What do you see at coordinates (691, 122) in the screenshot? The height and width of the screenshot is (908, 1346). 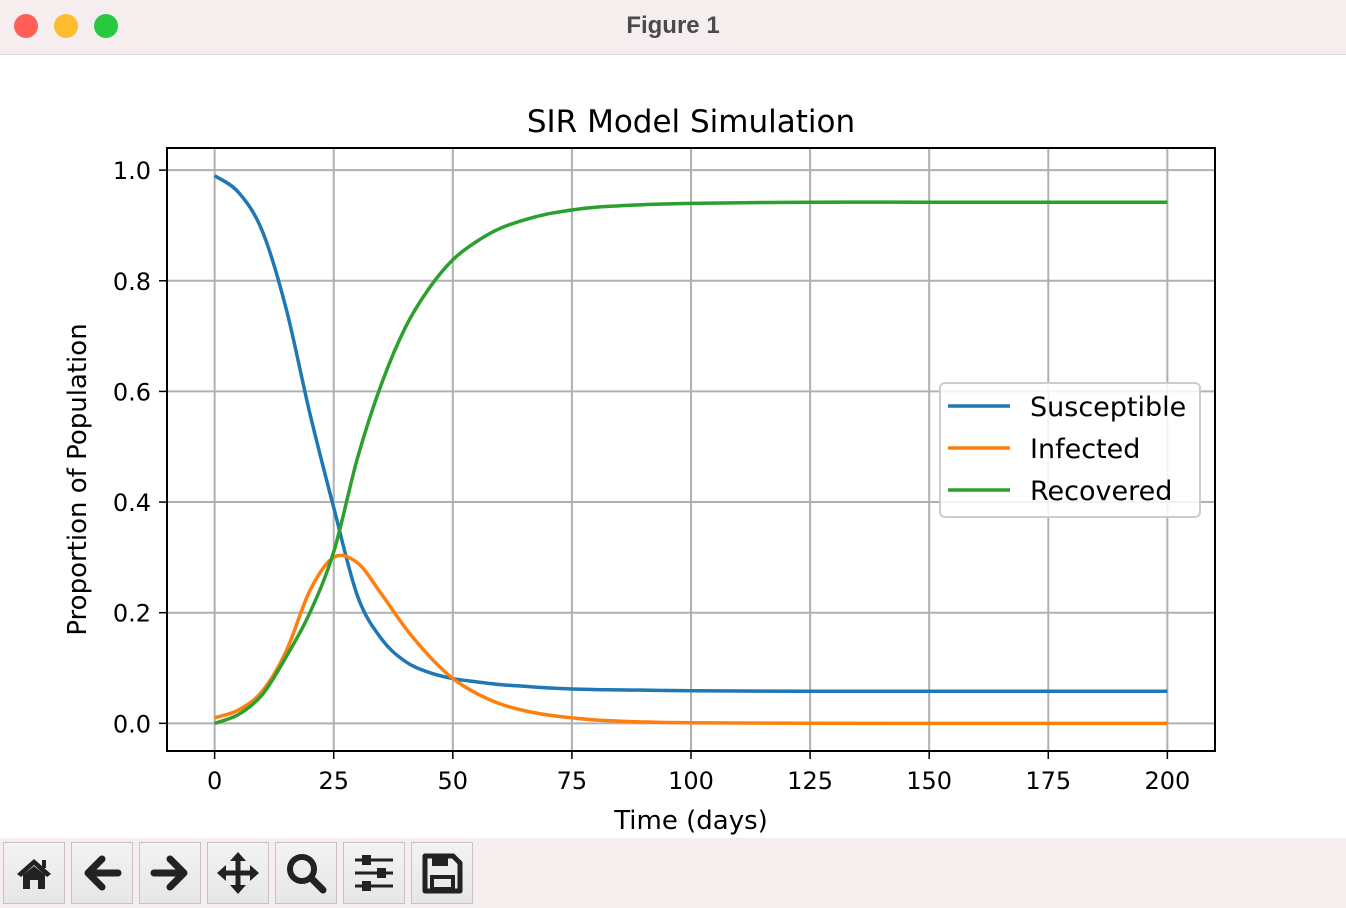 I see `chart-title: SIR Model Simulation` at bounding box center [691, 122].